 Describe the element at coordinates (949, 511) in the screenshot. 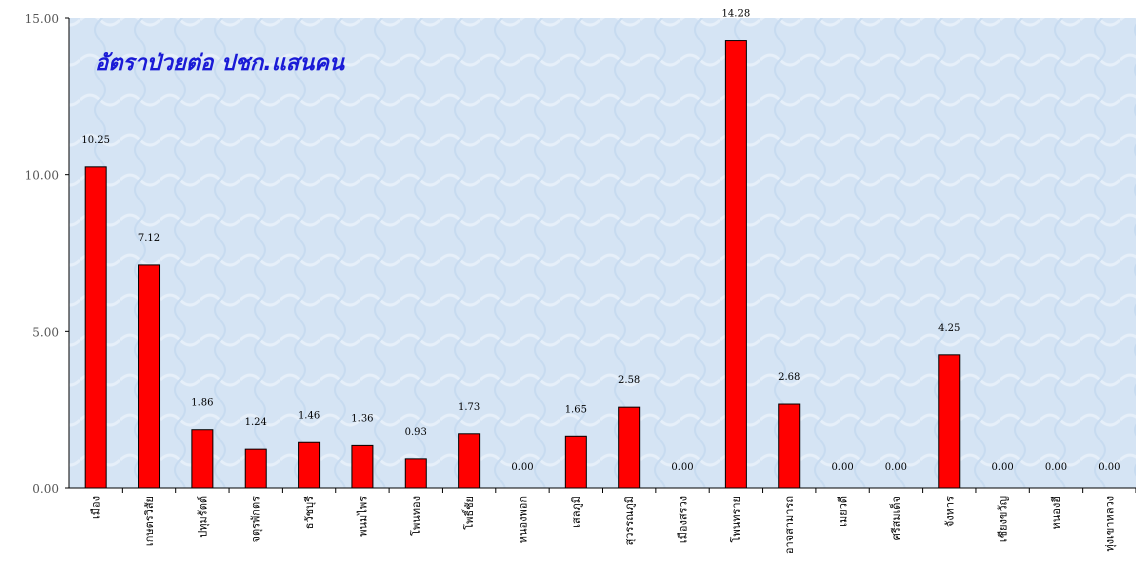

I see `x-tick-label: จังหาร` at that location.